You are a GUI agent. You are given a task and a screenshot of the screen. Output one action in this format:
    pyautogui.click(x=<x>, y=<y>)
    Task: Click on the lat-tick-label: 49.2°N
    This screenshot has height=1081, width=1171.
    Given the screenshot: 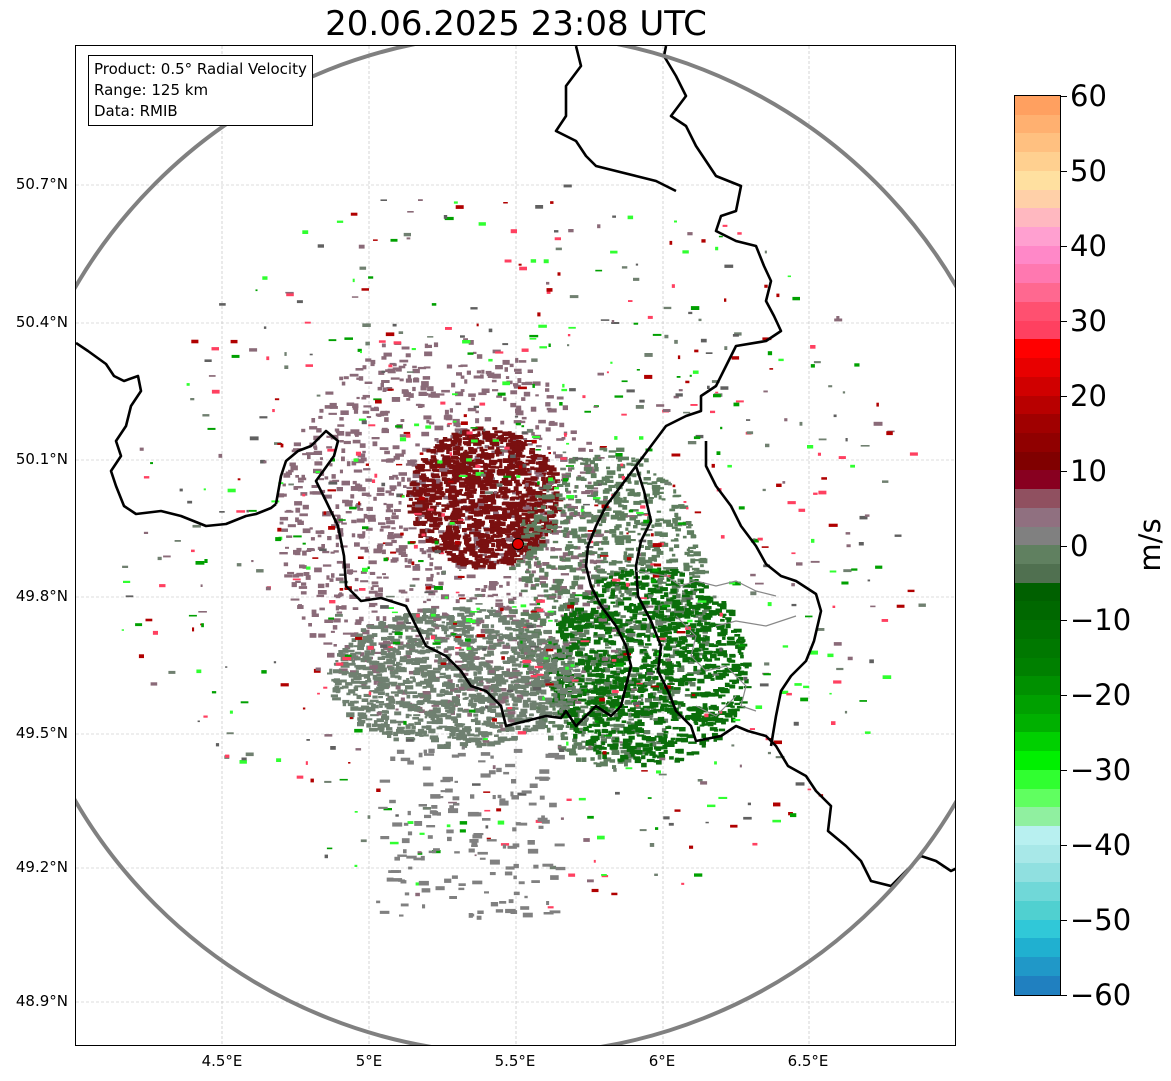 What is the action you would take?
    pyautogui.click(x=41, y=867)
    